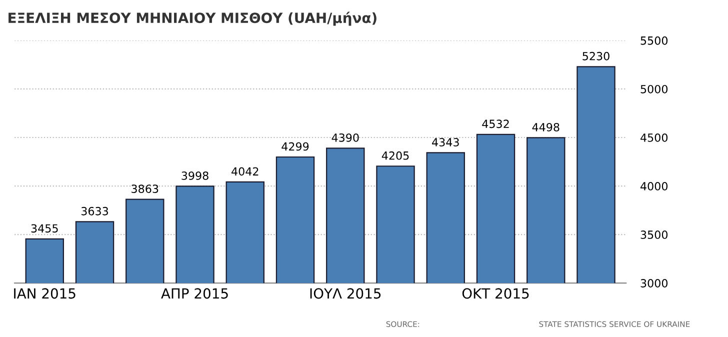 The image size is (728, 337). What do you see at coordinates (192, 19) in the screenshot?
I see `chart-title: ΕΞΕΛΙΞΗ ΜΕΣΟΥ ΜΗΝΙΑΙΟΥ ΜΙΣΘΟΥ (UAH/μήνα)` at bounding box center [192, 19].